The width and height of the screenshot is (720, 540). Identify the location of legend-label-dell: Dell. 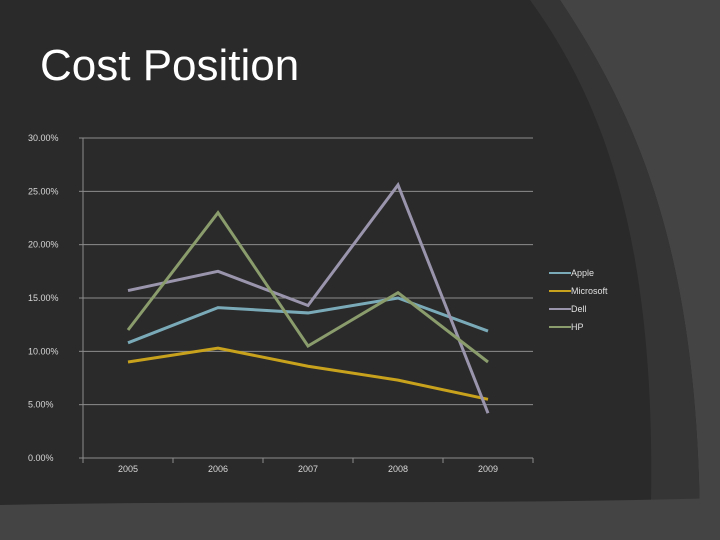
(579, 309).